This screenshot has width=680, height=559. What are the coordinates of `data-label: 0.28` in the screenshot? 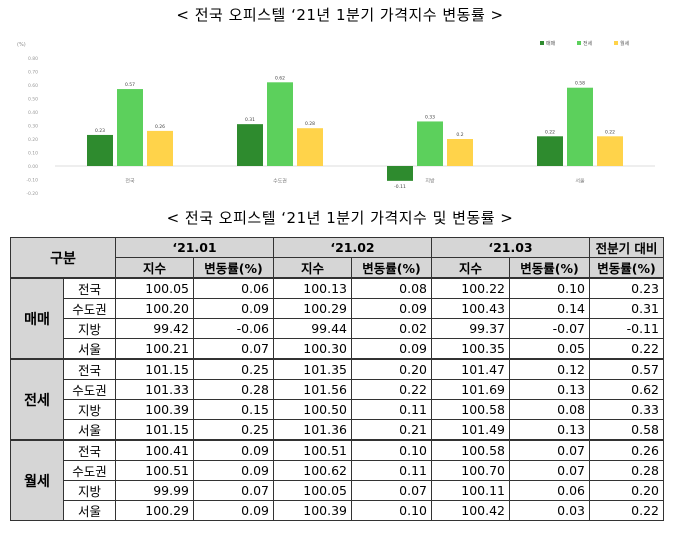 It's located at (310, 124).